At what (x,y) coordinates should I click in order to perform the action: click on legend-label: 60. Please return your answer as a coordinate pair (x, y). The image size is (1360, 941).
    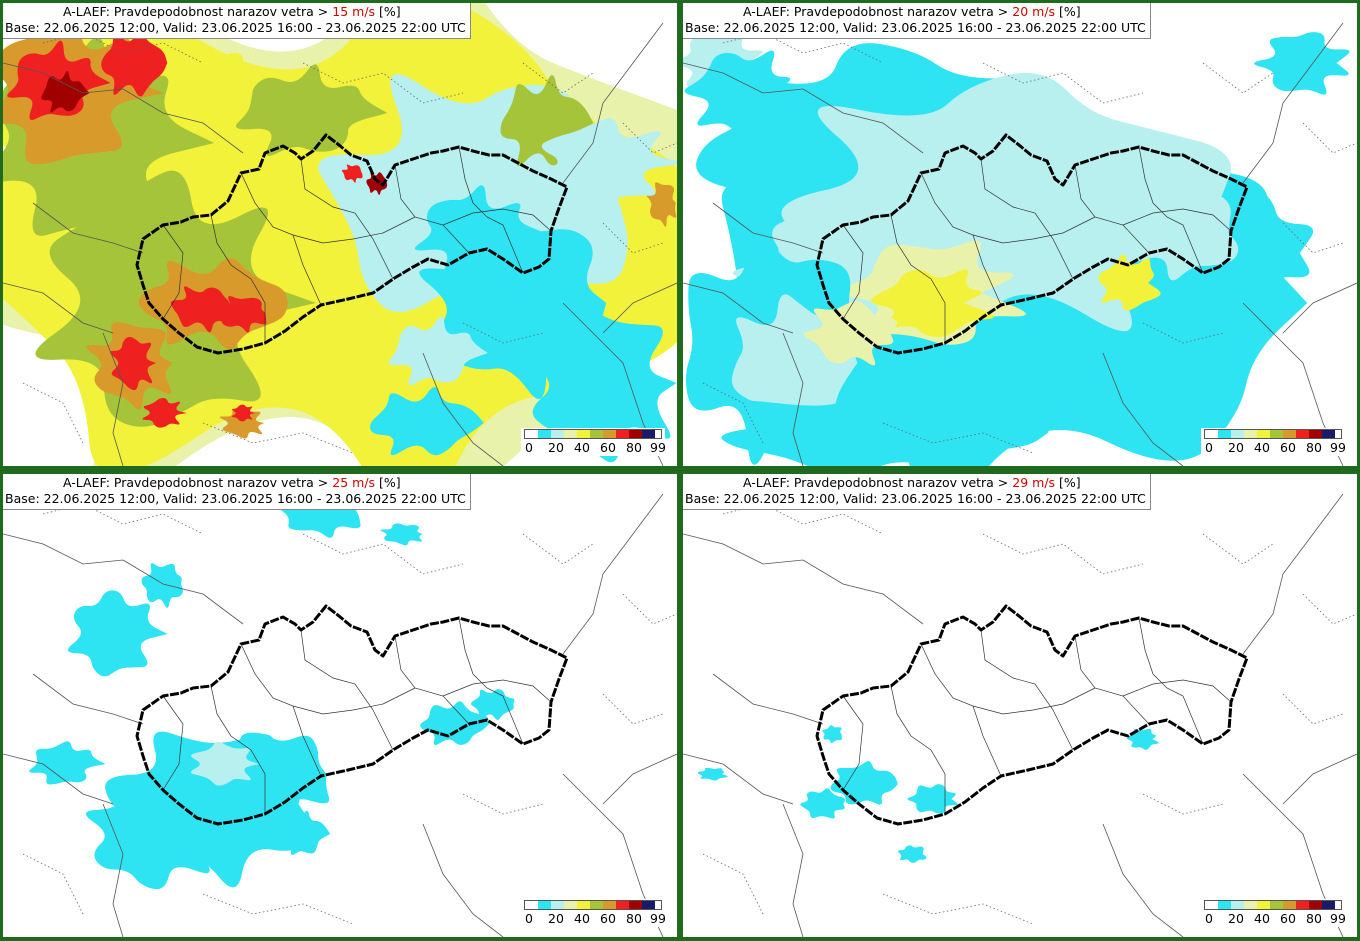
    Looking at the image, I should click on (1288, 918).